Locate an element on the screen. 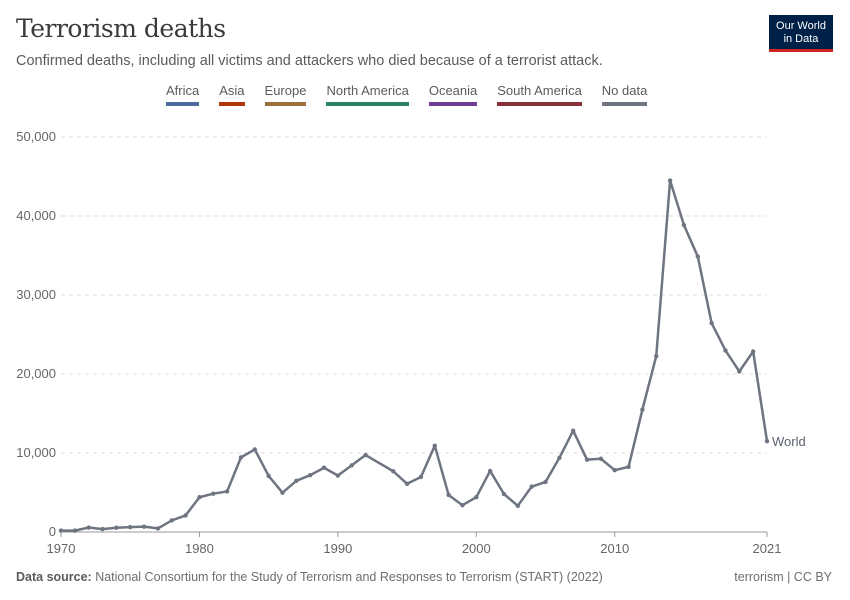 This screenshot has height=600, width=850. legend-item-africa: Africa is located at coordinates (183, 94).